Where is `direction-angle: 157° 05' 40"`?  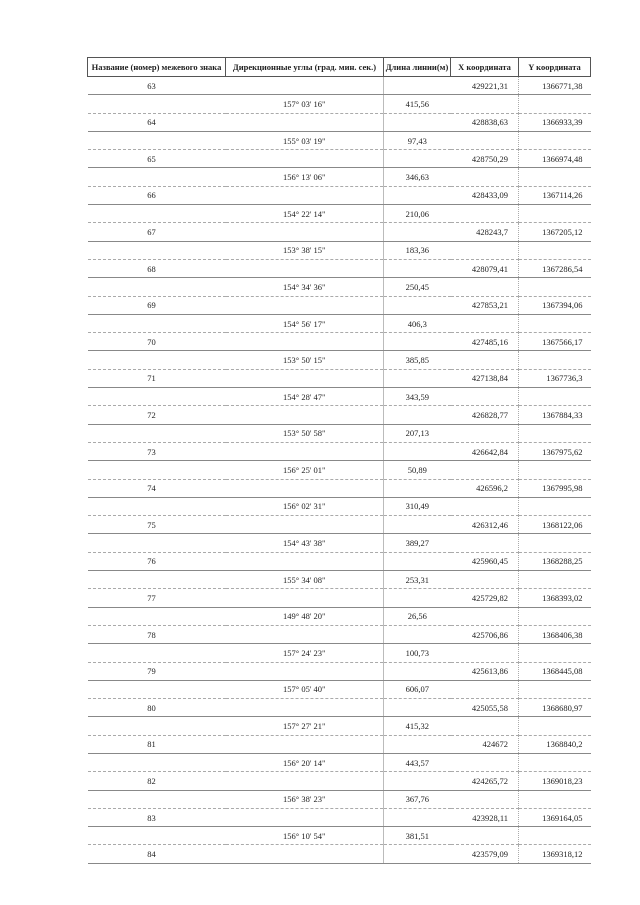 direction-angle: 157° 05' 40" is located at coordinates (304, 689).